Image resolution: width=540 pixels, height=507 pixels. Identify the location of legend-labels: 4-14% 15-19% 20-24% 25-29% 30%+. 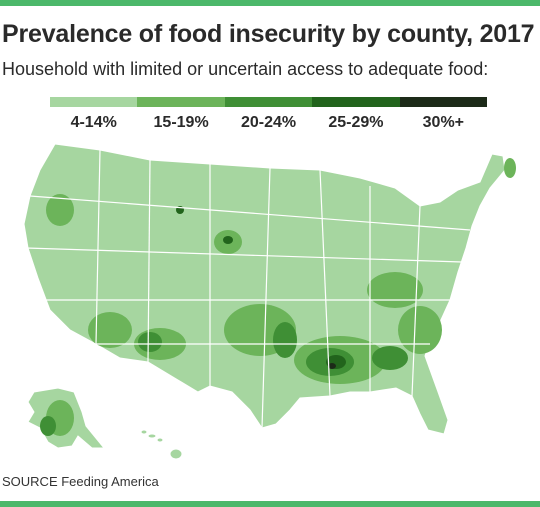
(268, 123).